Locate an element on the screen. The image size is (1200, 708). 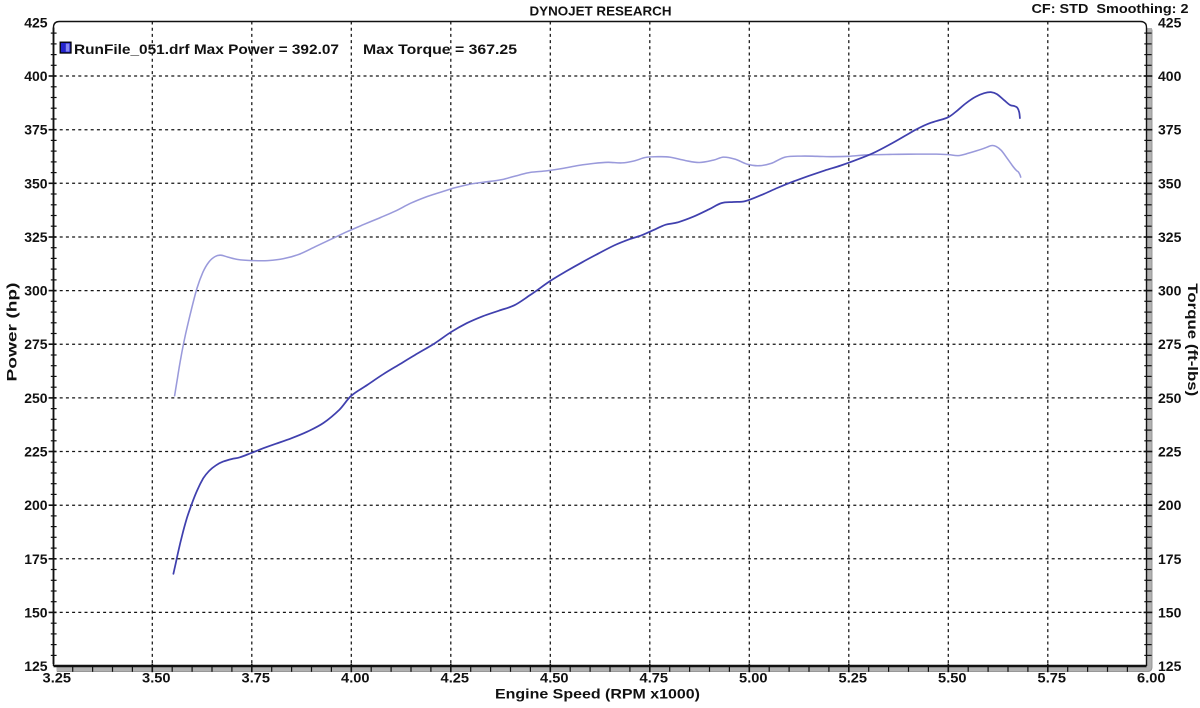
svg-text: Max Torque = 367.25 is located at coordinates (440, 49).